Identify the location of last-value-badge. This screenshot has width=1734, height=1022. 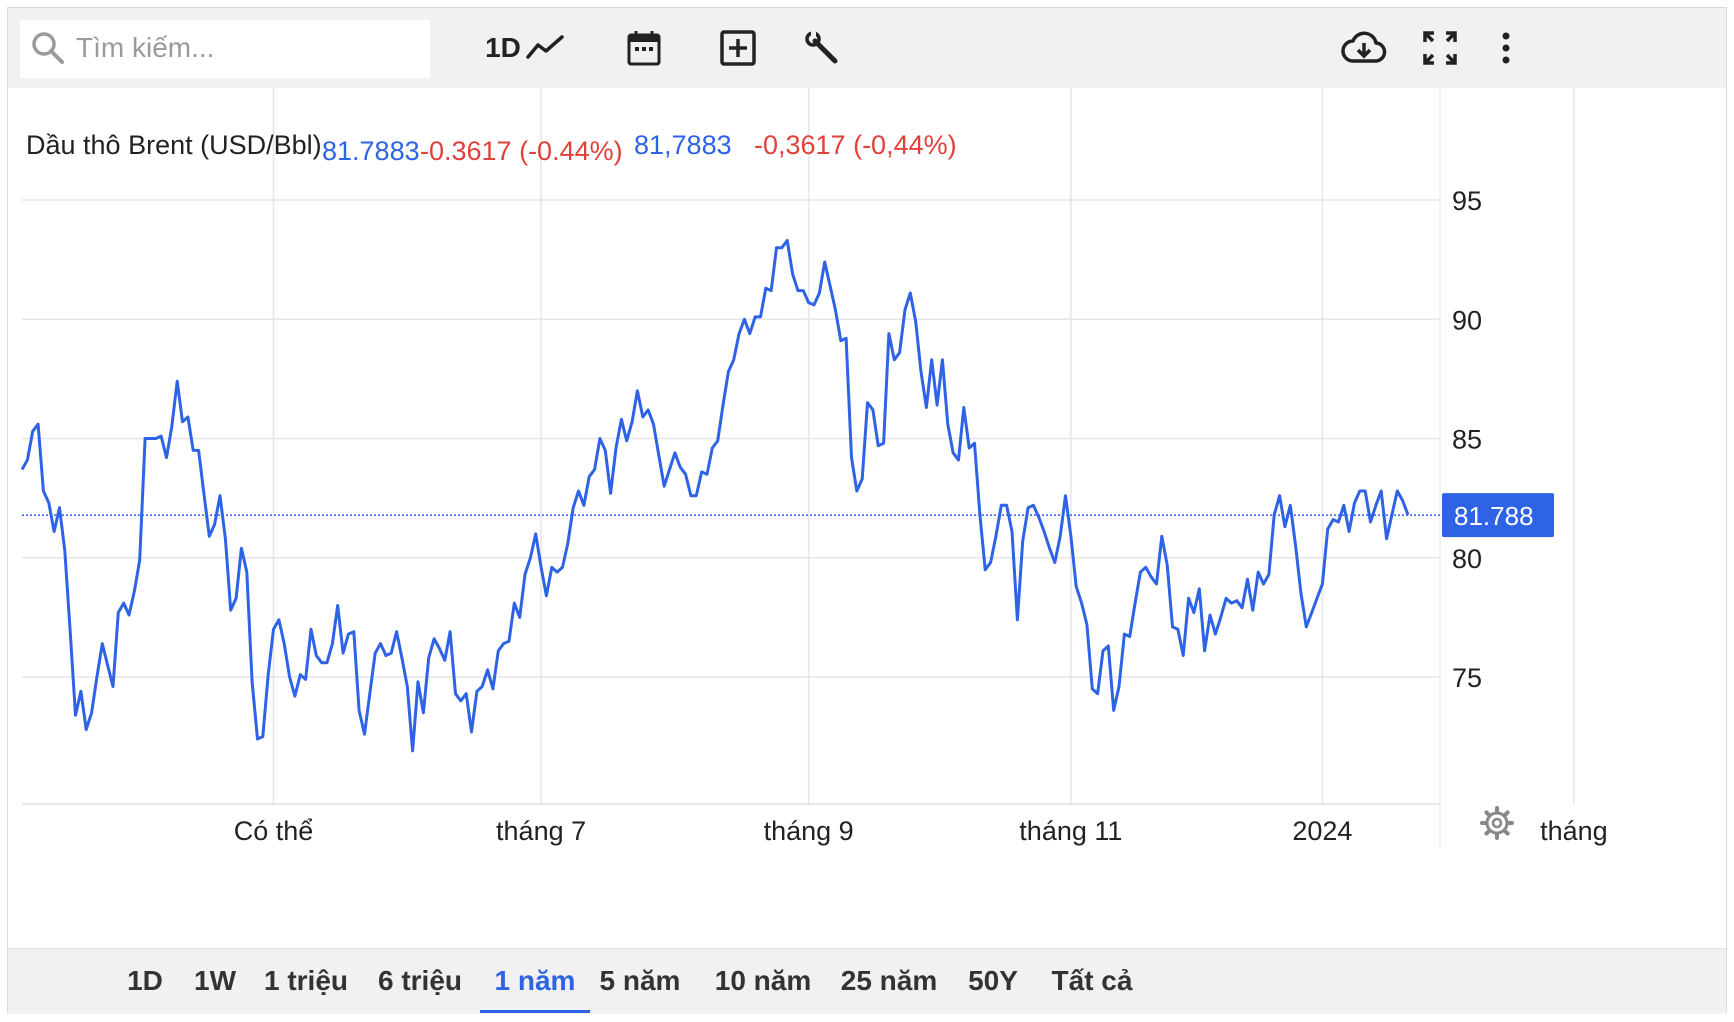
(1498, 515).